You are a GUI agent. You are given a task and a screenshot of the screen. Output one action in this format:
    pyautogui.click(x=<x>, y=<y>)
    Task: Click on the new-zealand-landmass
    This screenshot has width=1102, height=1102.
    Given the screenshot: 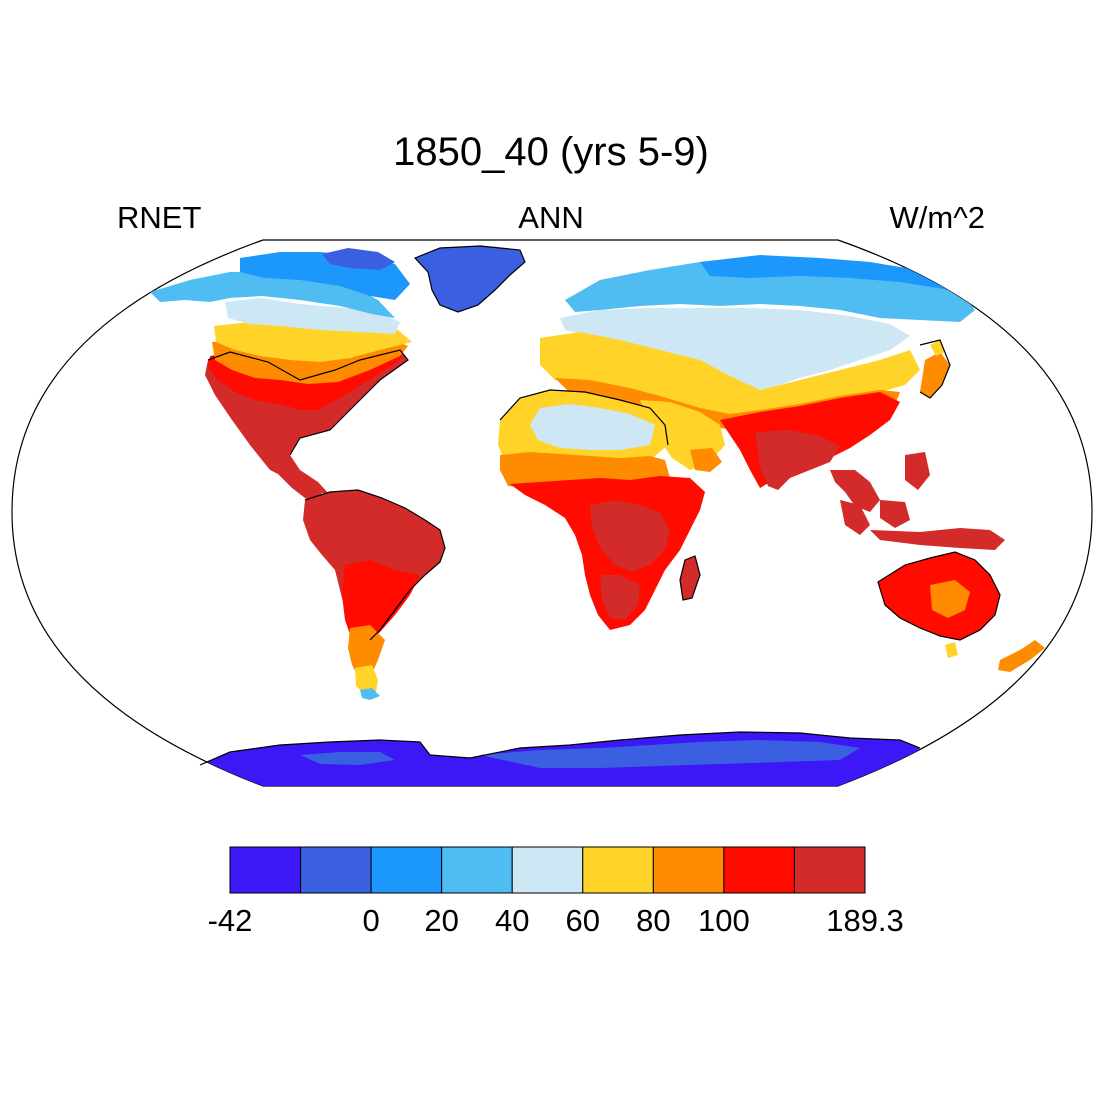 What is the action you would take?
    pyautogui.click(x=1021, y=656)
    